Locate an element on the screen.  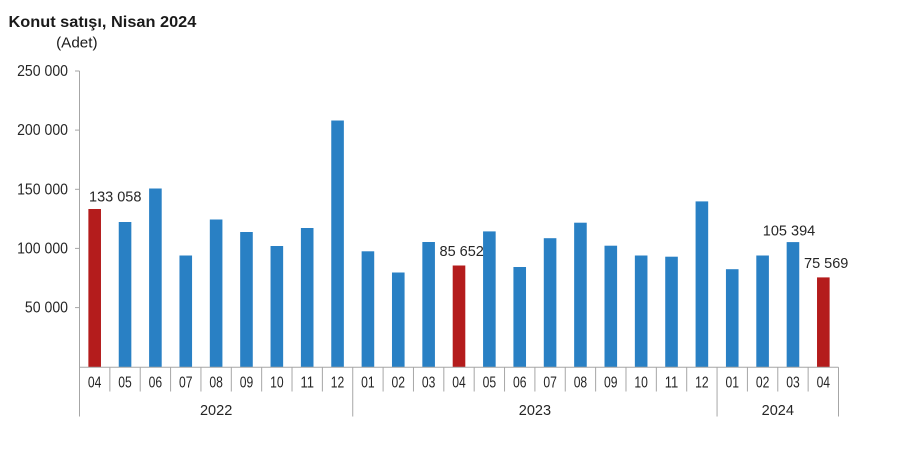
svg-text: 75 569 is located at coordinates (826, 264).